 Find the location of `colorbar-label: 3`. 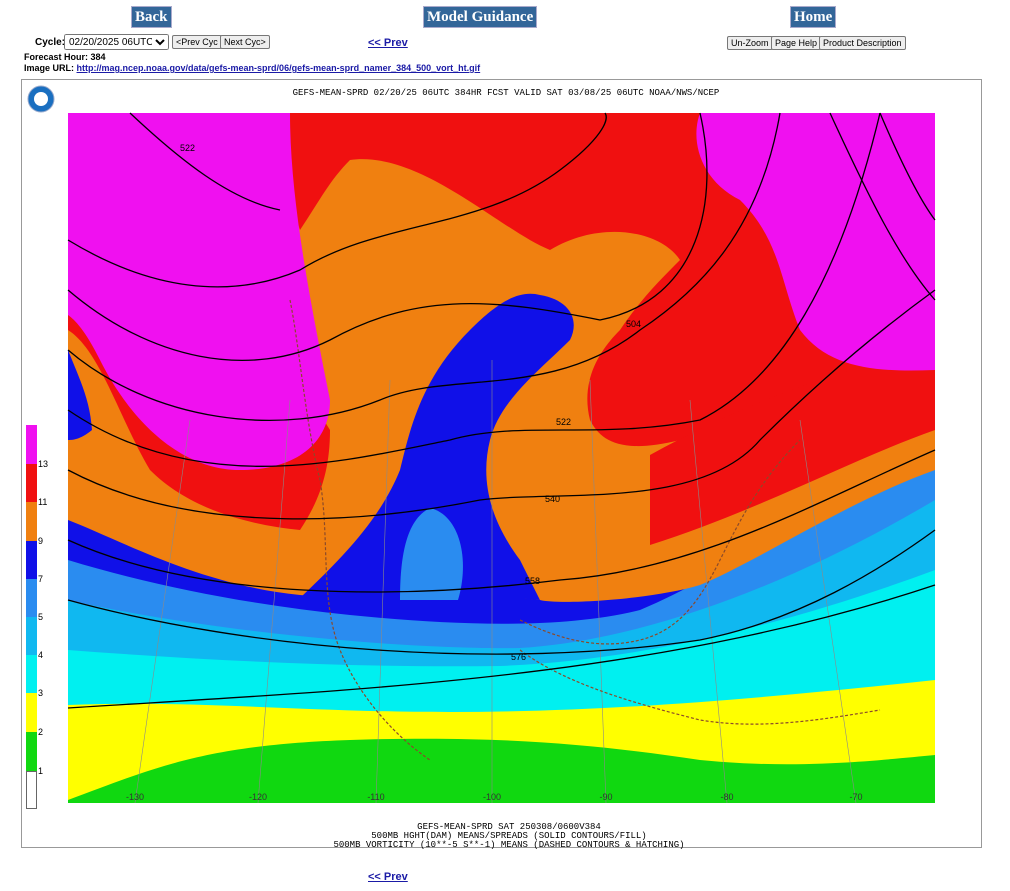

colorbar-label: 3 is located at coordinates (40, 693).